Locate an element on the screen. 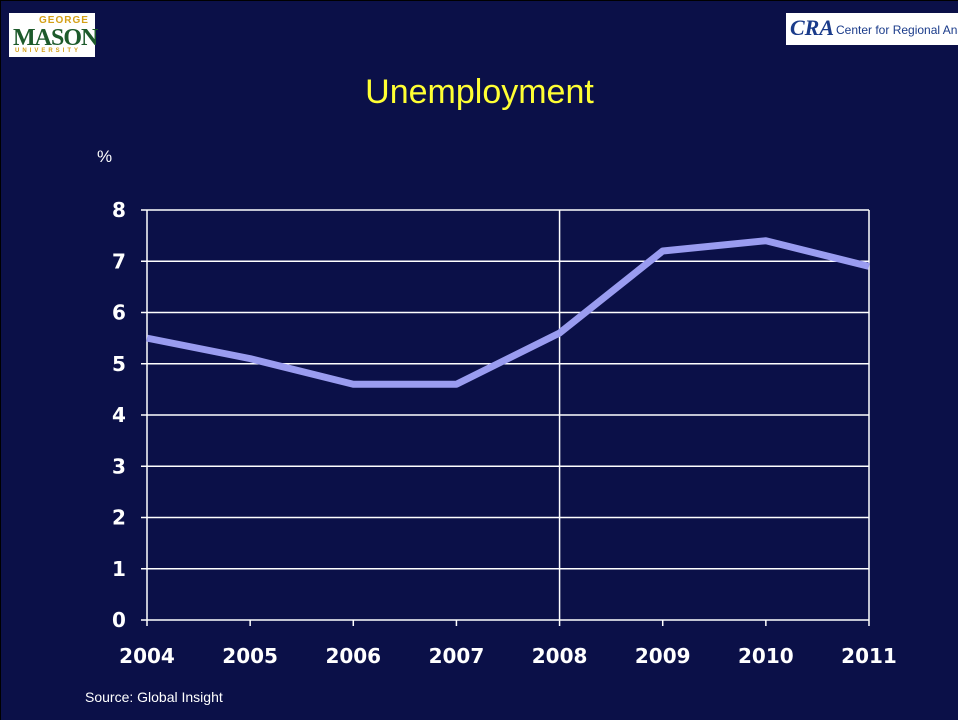 The height and width of the screenshot is (721, 959). y-tick-label: 3 is located at coordinates (119, 466).